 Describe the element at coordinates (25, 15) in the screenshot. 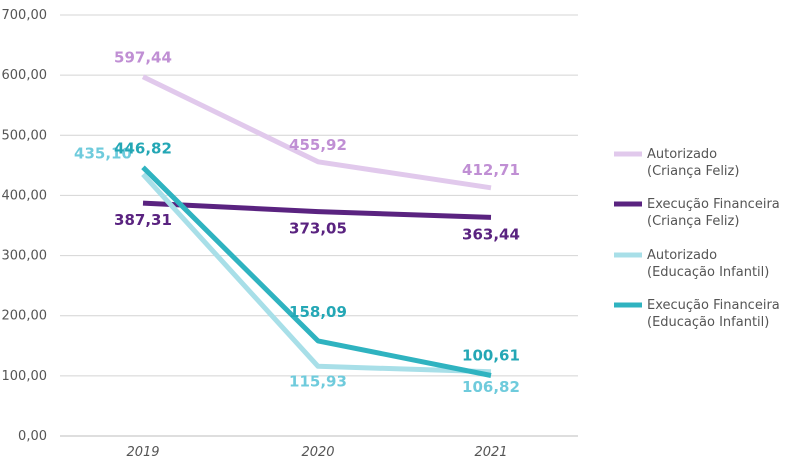

I see `y-tick-label: 700,00` at that location.